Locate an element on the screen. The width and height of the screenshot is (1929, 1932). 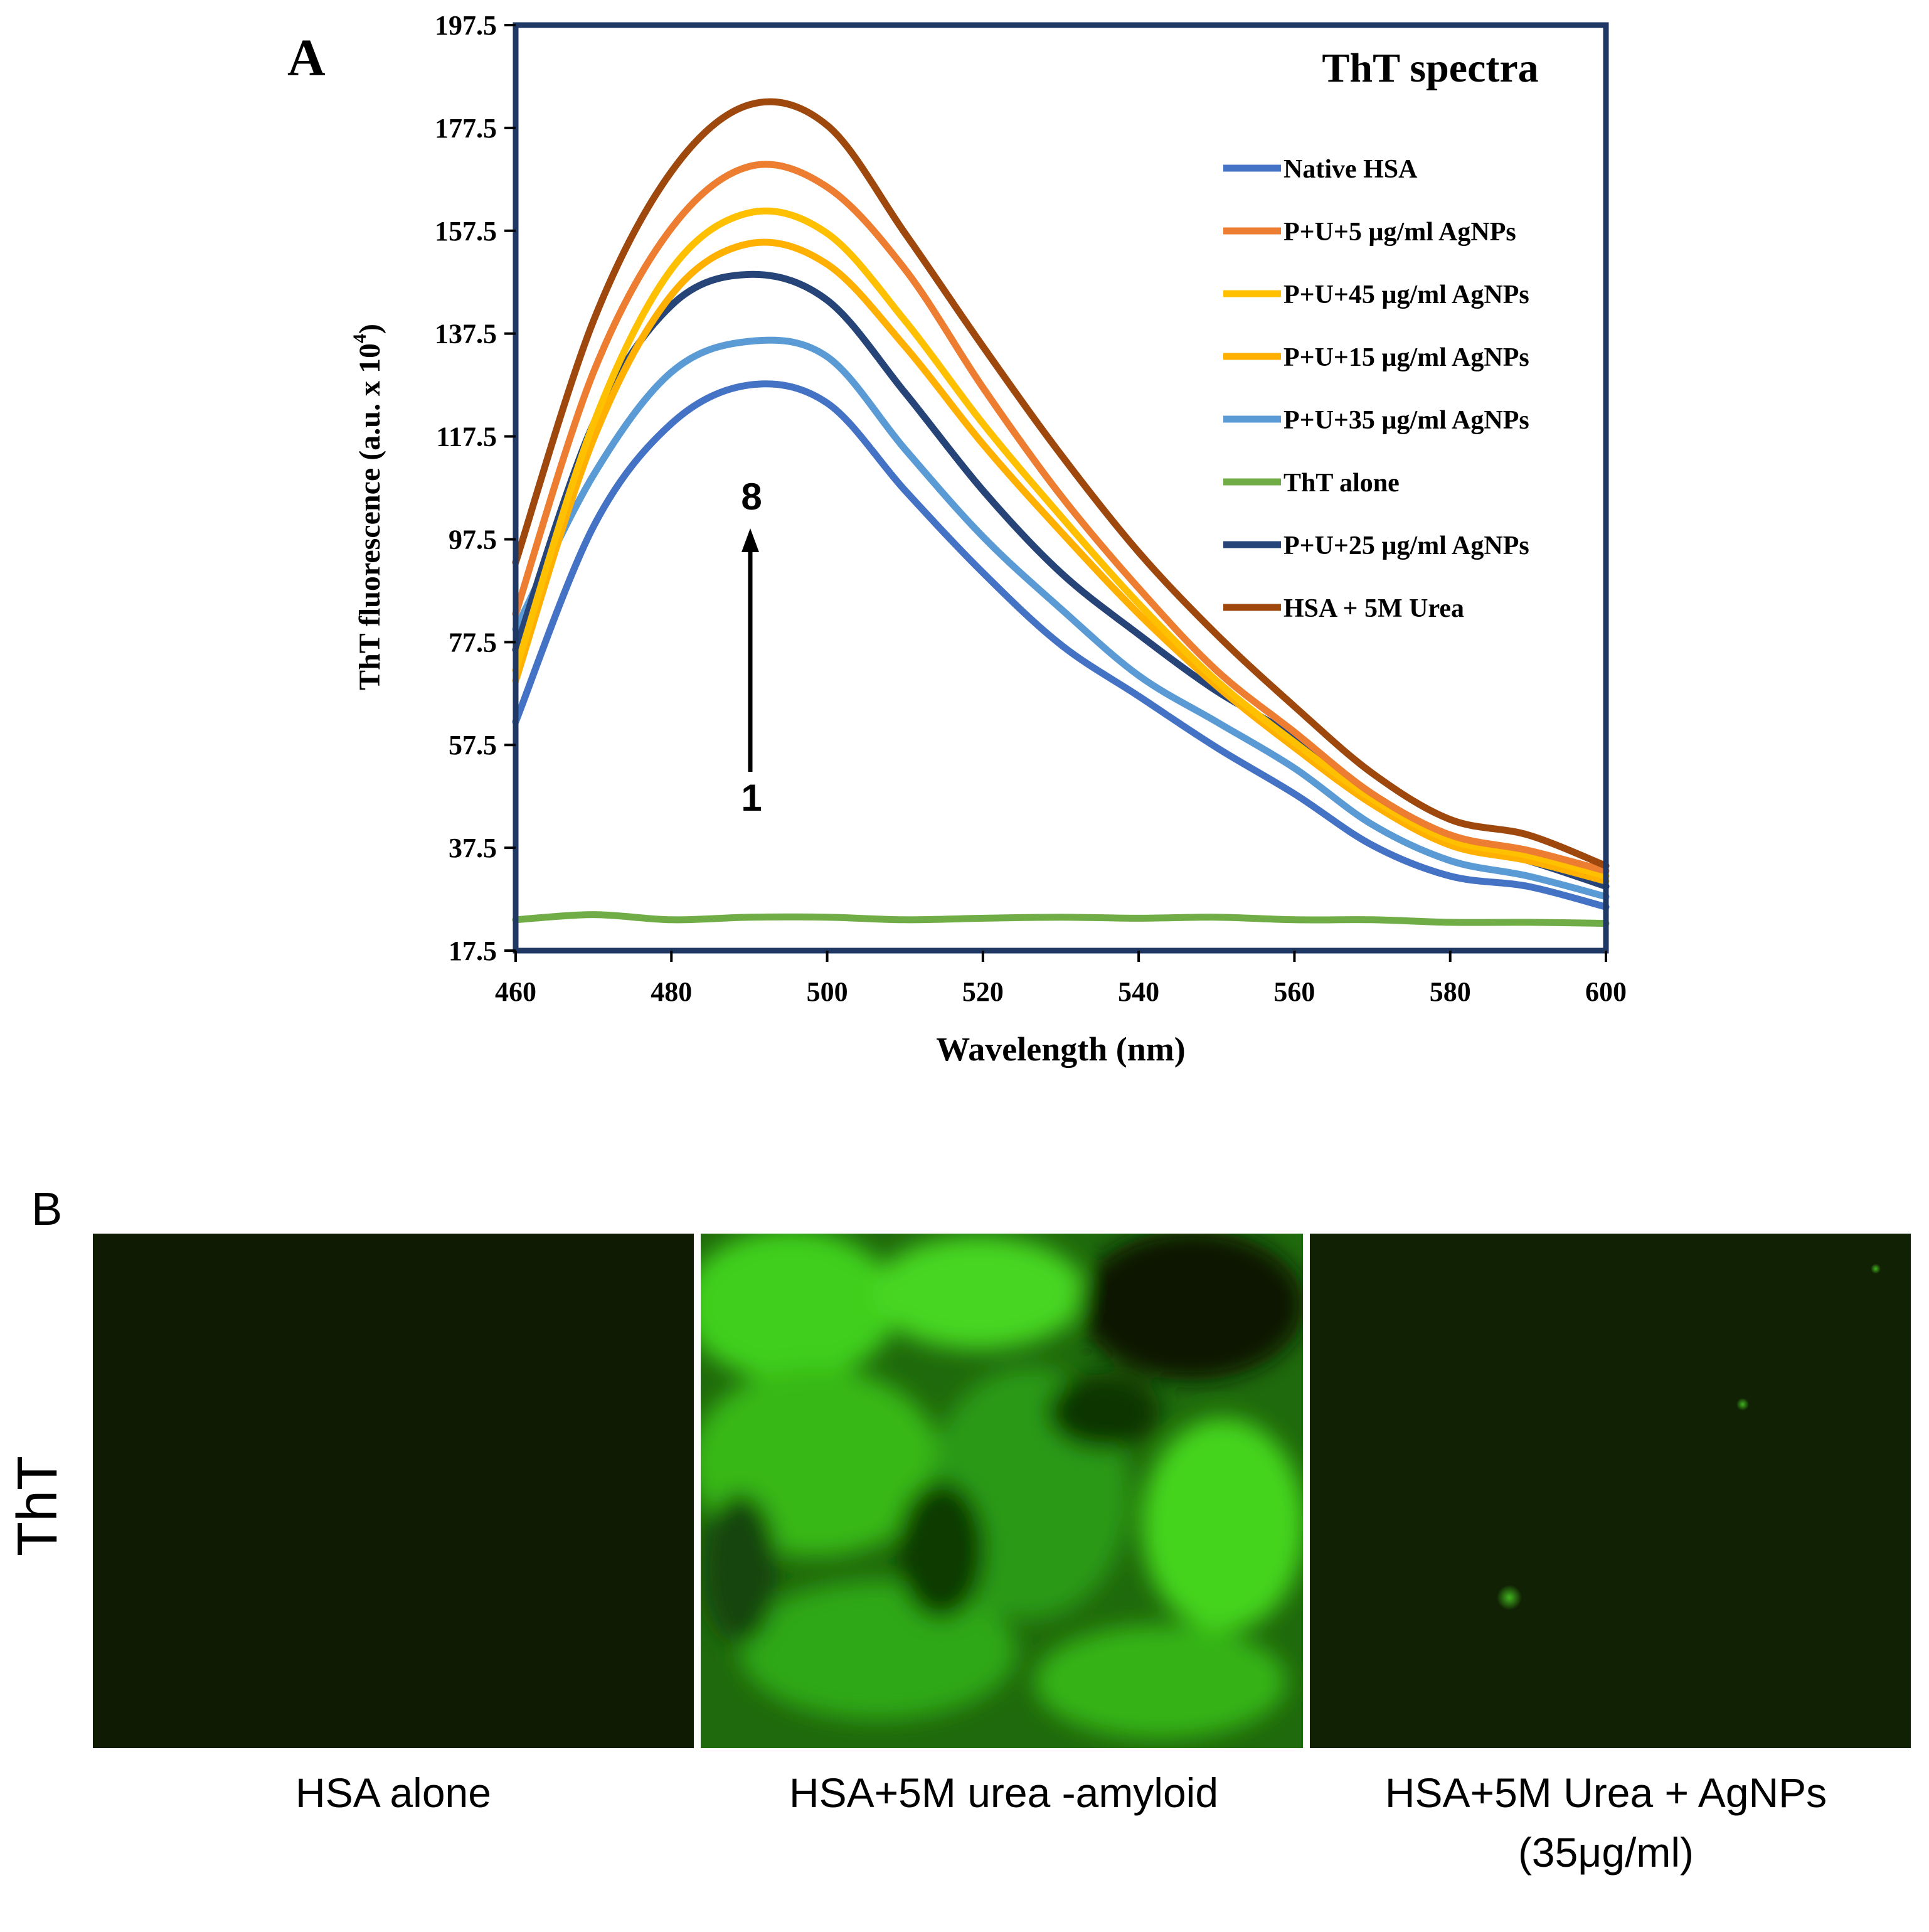
y-axis-label-close: ) is located at coordinates (369, 329).